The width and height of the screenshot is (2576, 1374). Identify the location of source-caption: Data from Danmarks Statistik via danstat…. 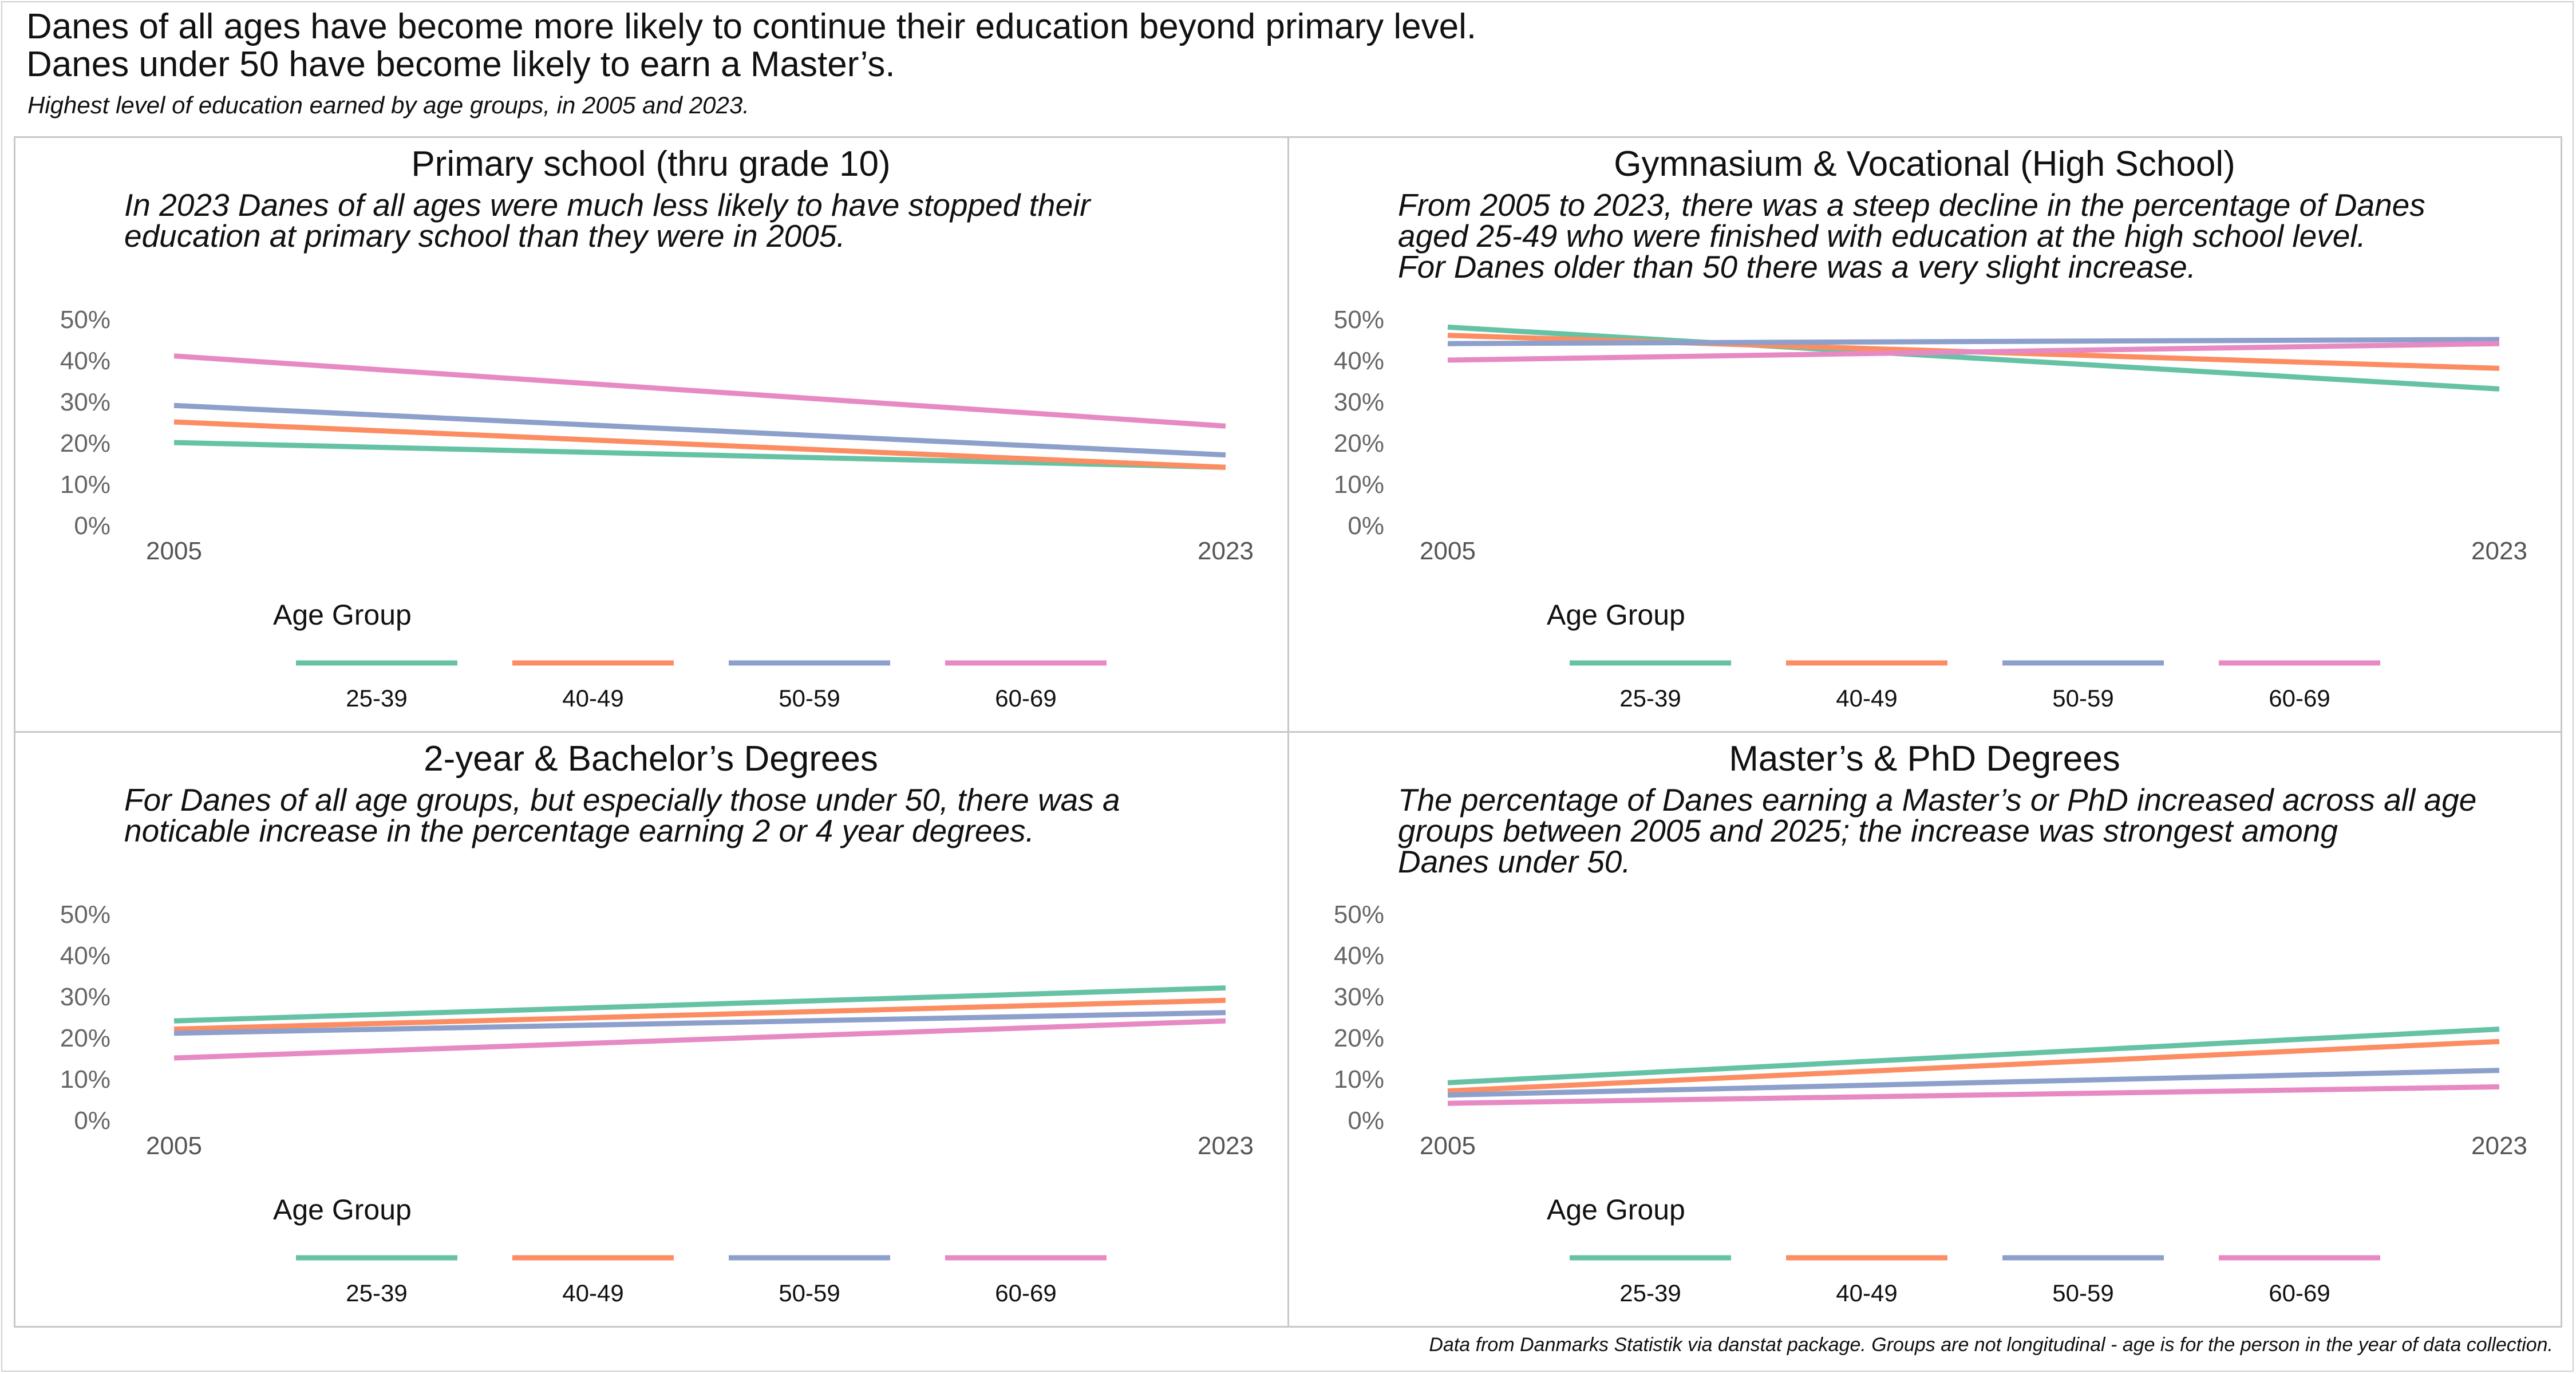
(1991, 1345).